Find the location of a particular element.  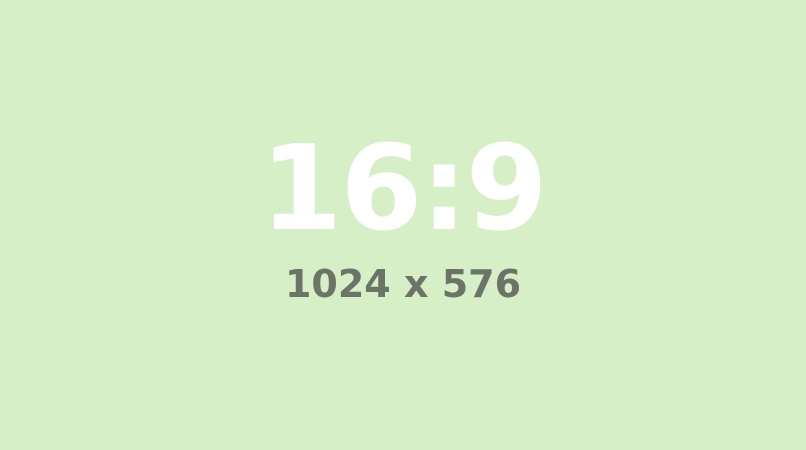

dimensions-label: 1024 x 576 is located at coordinates (403, 284).